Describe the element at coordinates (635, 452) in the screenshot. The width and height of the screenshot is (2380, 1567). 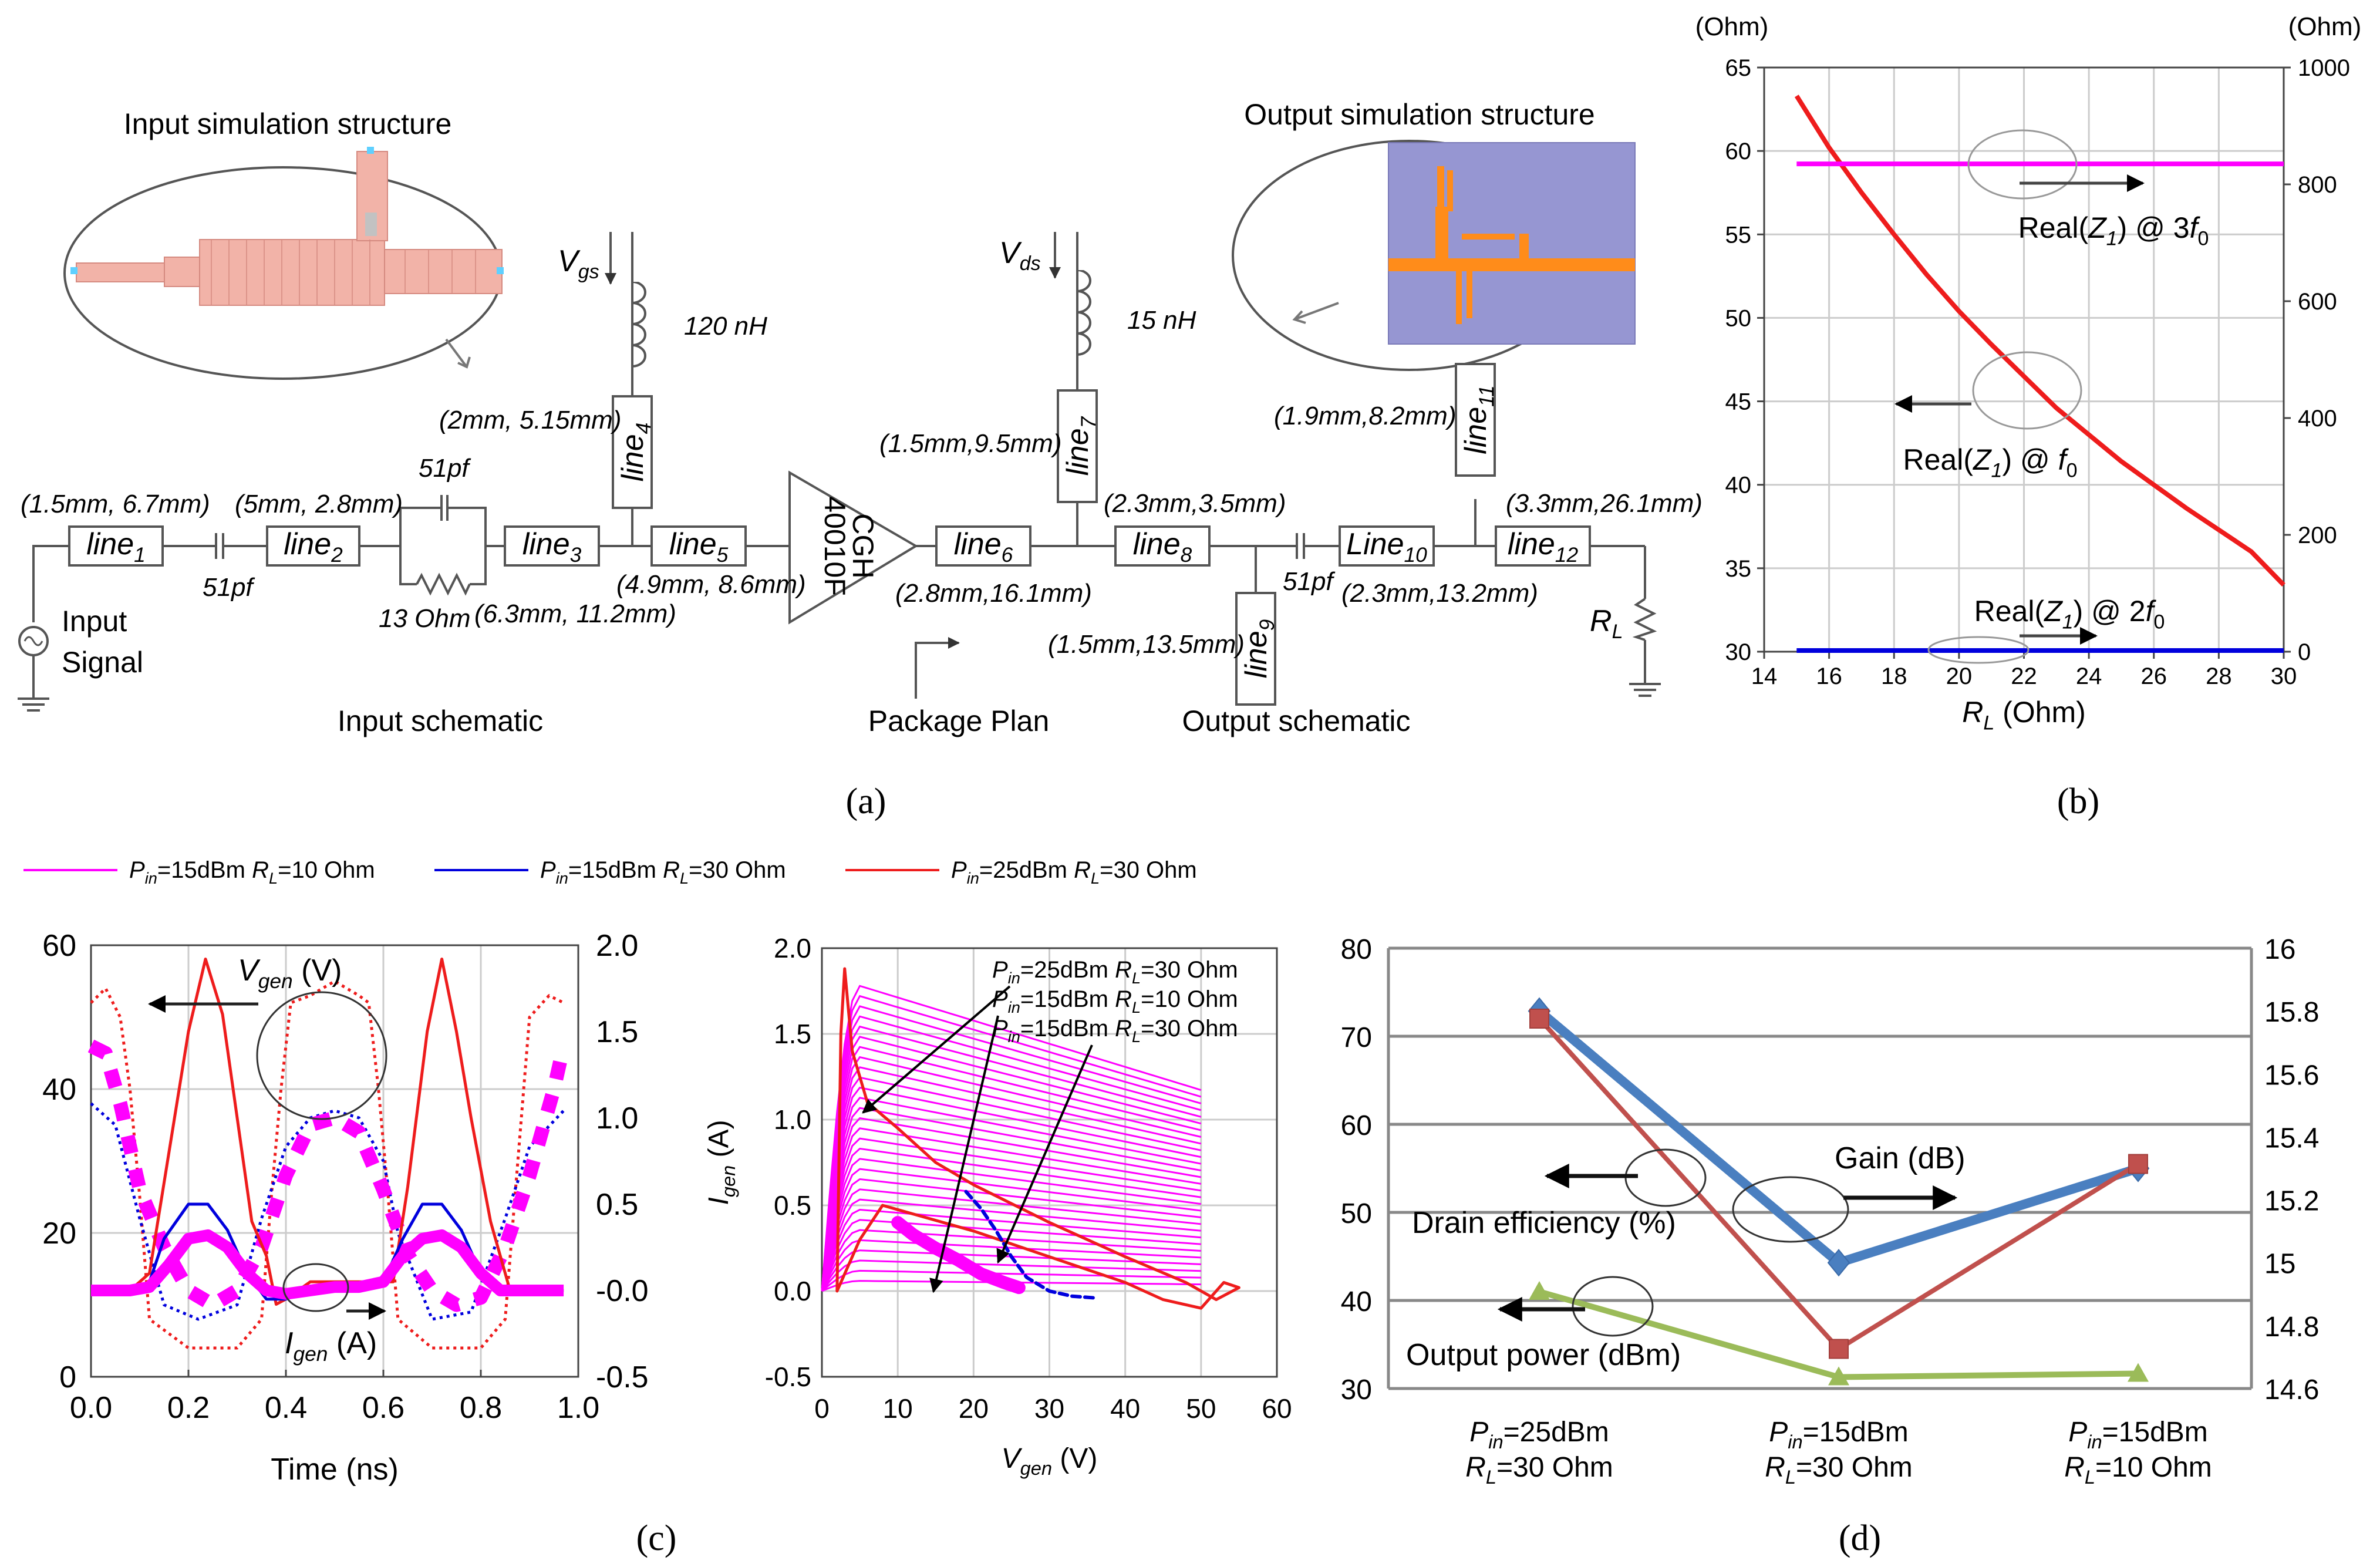
I see `line4-label: line4` at that location.